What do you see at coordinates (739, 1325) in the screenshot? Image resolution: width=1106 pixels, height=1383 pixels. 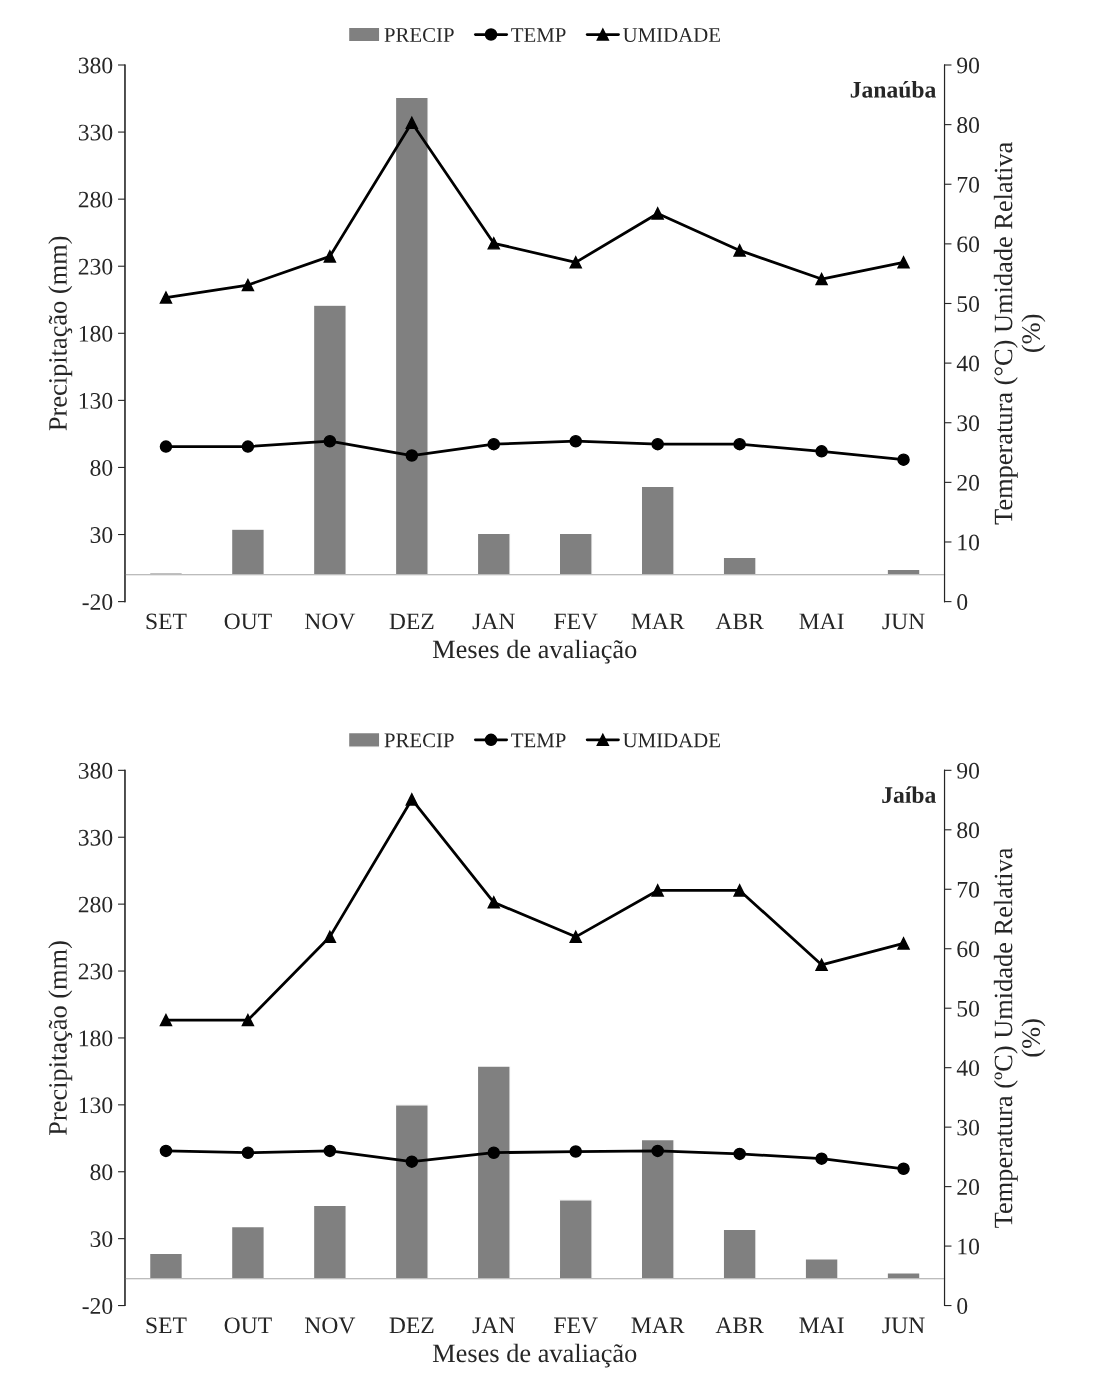 I see `x-tick-label: ABR` at bounding box center [739, 1325].